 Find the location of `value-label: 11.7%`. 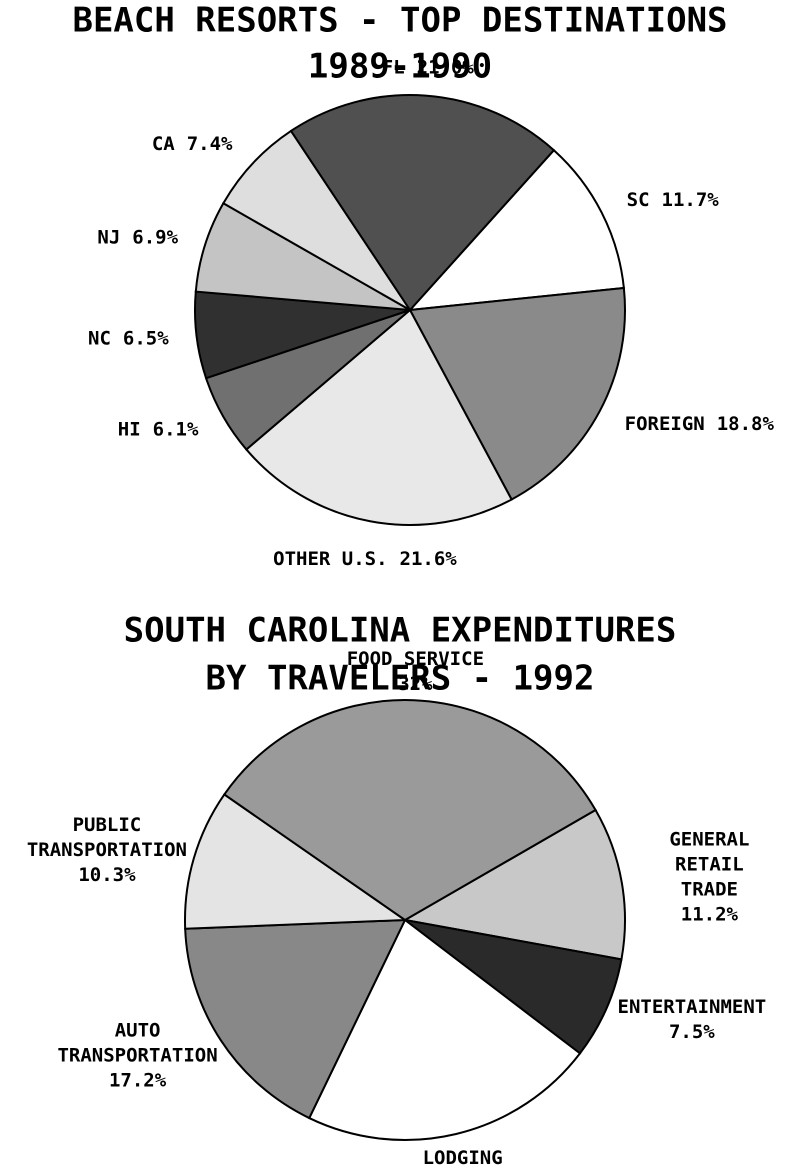

value-label: 11.7% is located at coordinates (691, 199).